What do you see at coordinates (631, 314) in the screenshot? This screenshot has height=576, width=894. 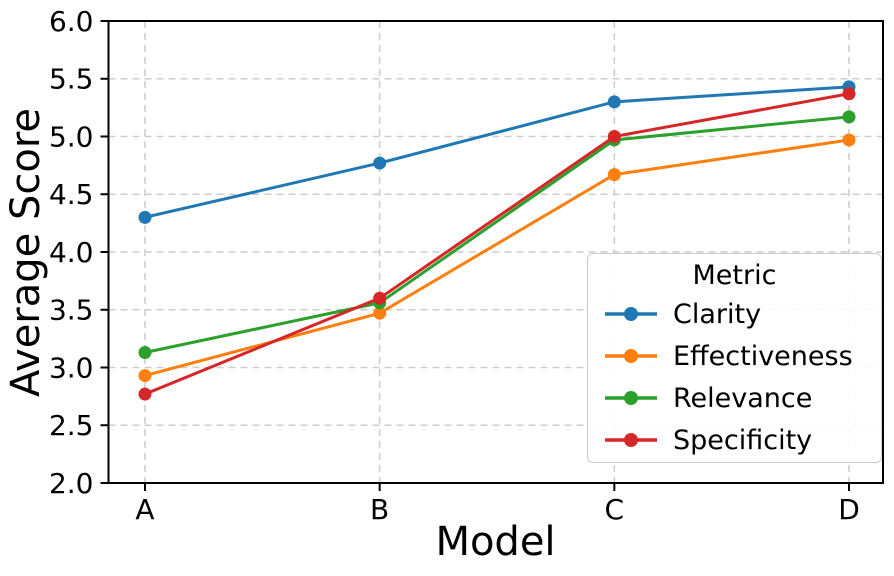 I see `legend-marker-clarity` at bounding box center [631, 314].